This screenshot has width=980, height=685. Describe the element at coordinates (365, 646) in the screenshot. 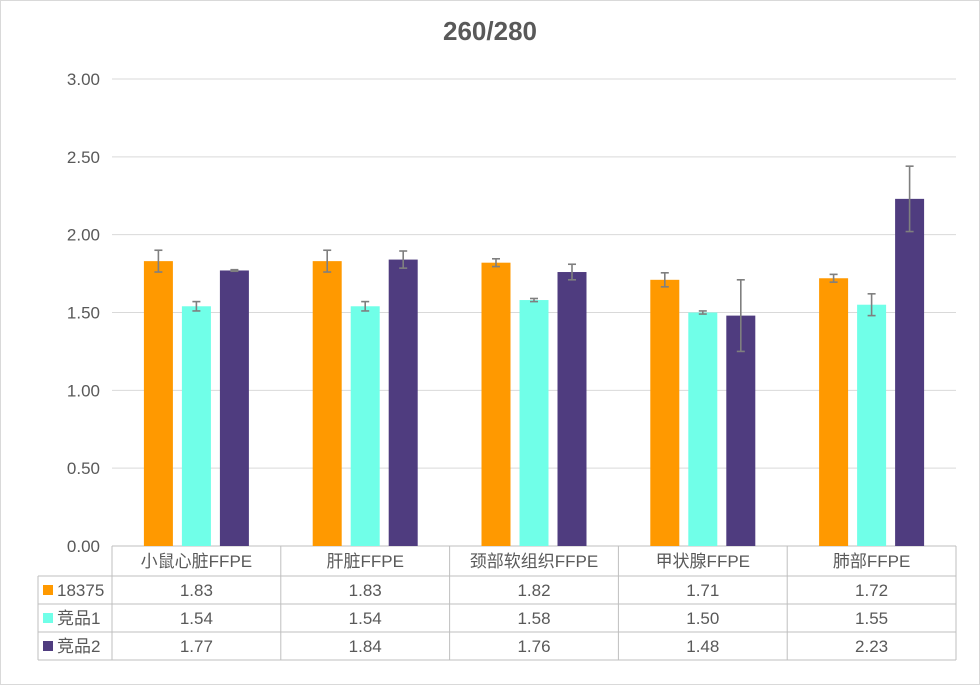

I see `data-label: 1.84` at that location.